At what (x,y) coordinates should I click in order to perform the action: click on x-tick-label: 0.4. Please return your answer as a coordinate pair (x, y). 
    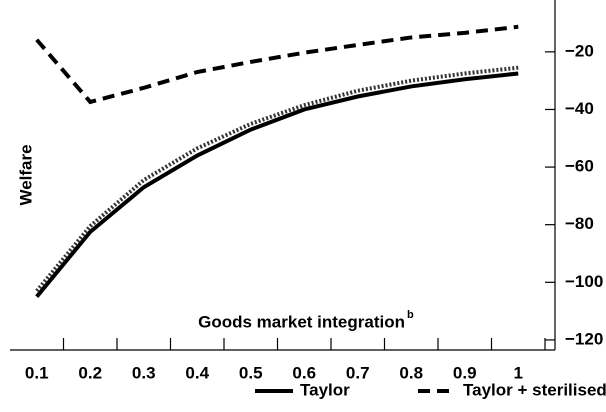
    Looking at the image, I should click on (197, 372).